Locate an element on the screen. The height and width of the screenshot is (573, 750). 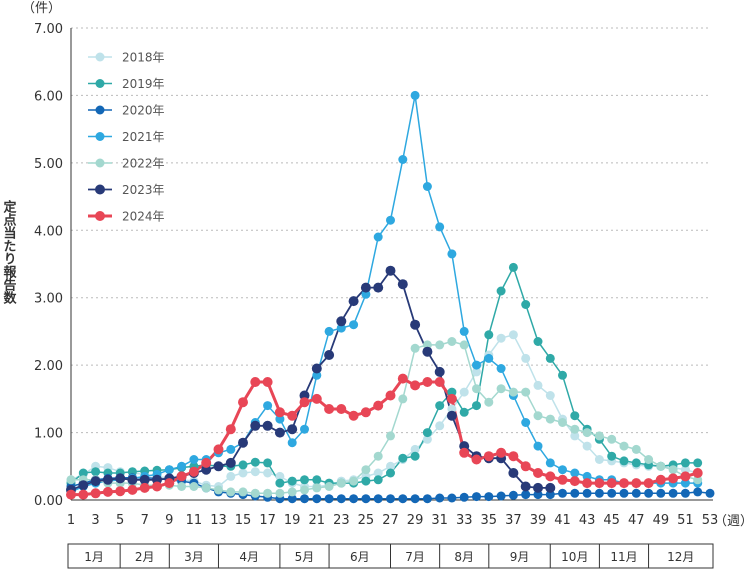
x-tick-label: 21 is located at coordinates (316, 520).